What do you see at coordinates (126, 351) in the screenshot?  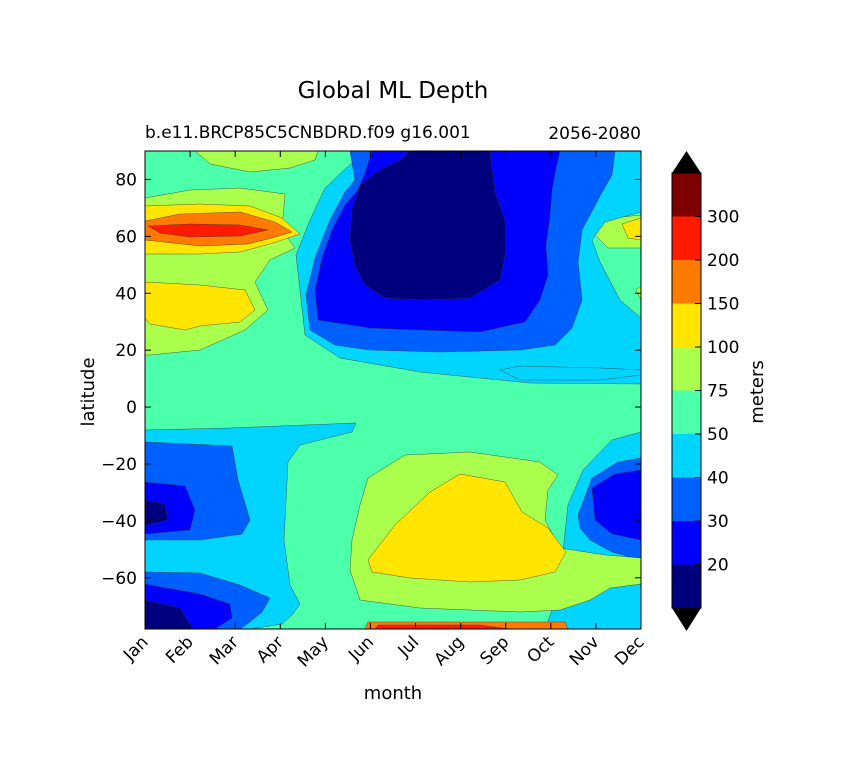 I see `y-tick-label: 20` at bounding box center [126, 351].